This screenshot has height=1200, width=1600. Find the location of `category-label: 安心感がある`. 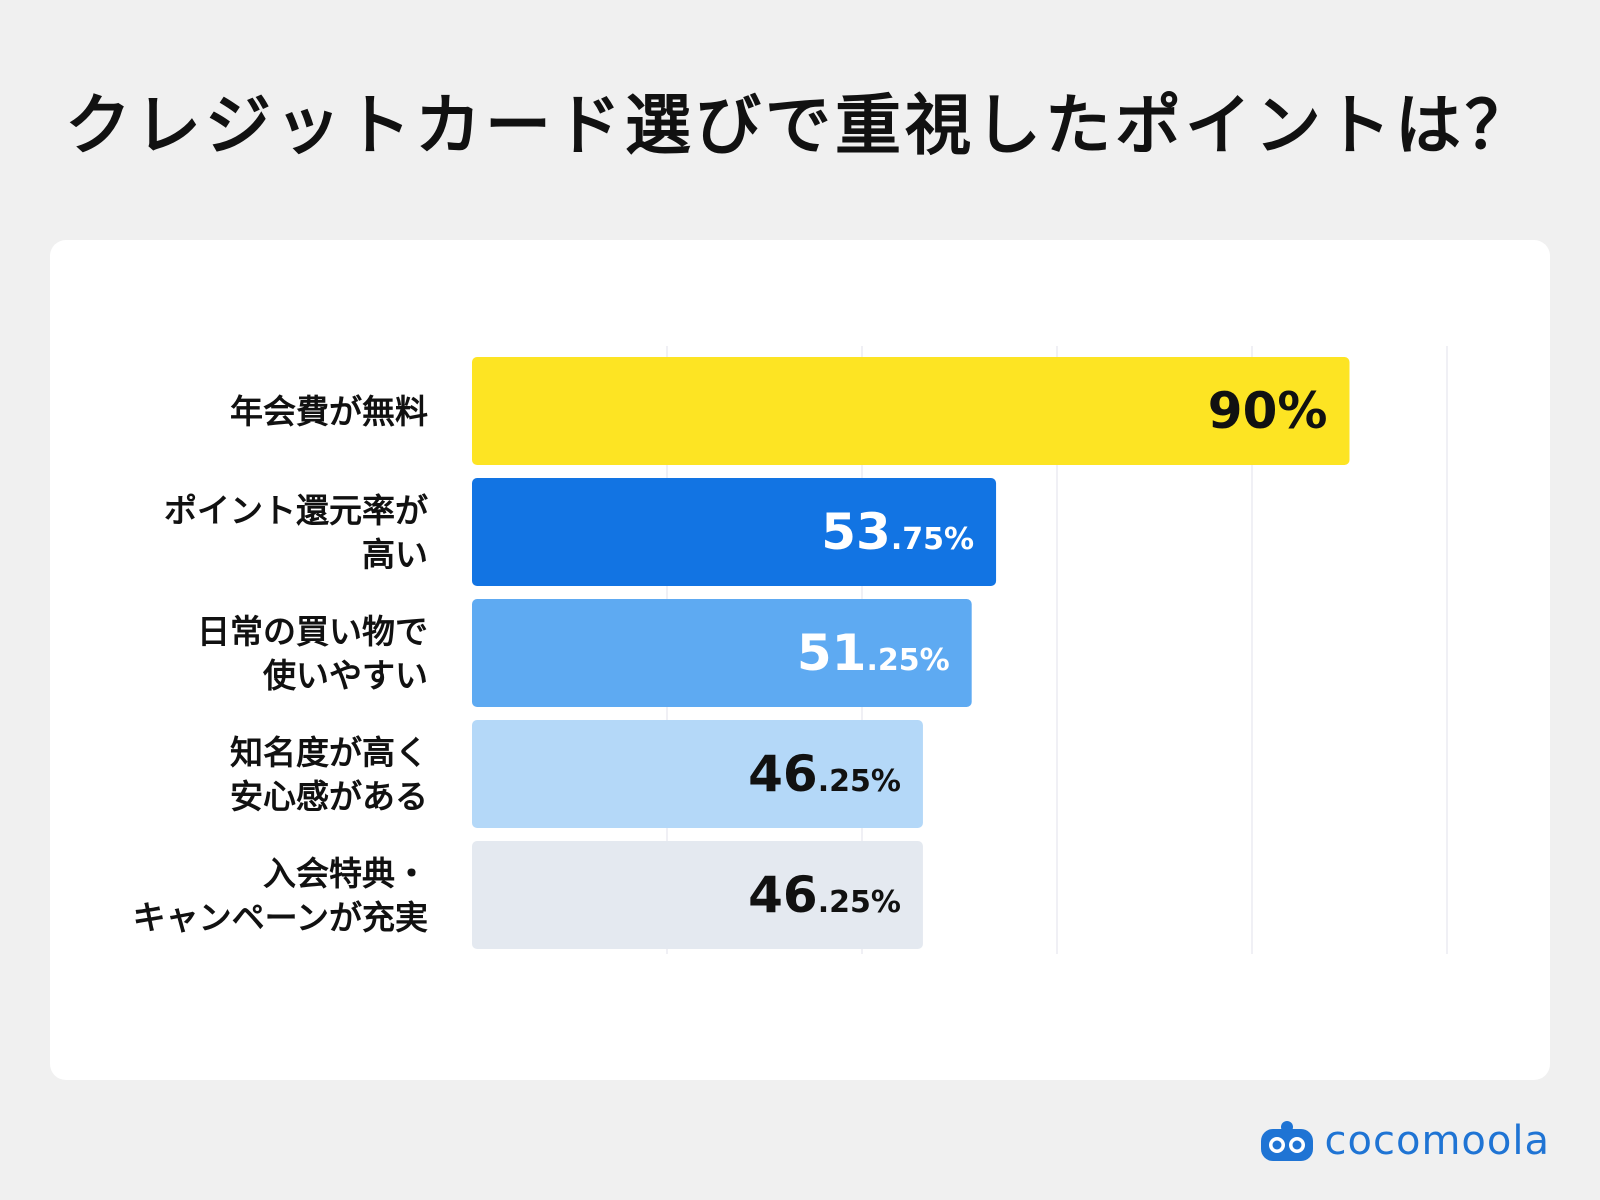

category-label: 安心感がある is located at coordinates (329, 796).